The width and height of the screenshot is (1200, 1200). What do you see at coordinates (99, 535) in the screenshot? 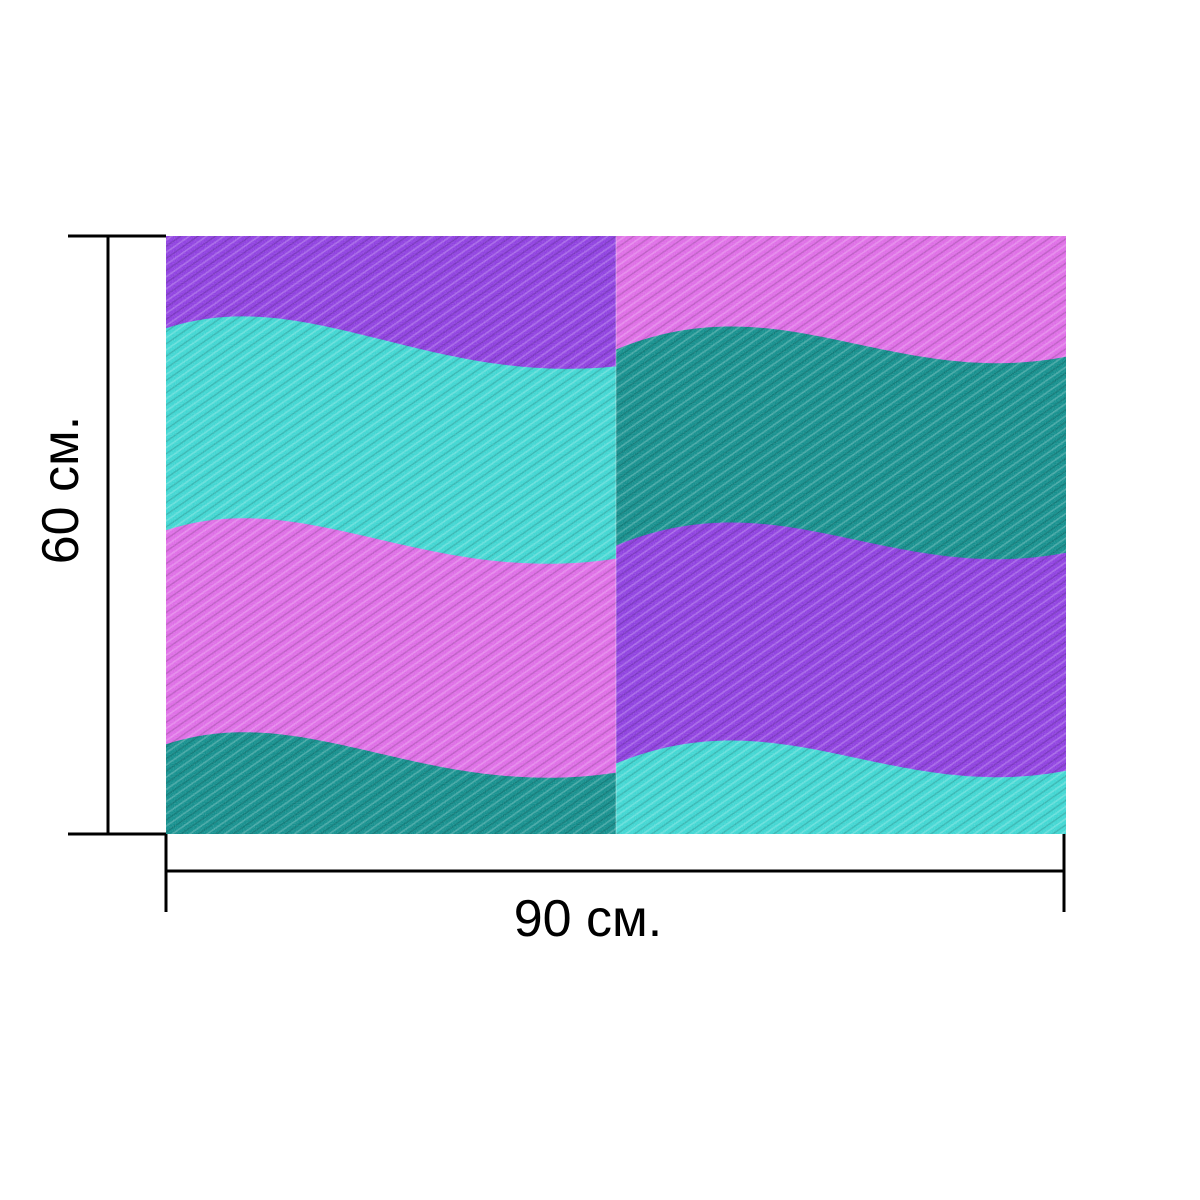
I see `height-dimension: 60 см.` at bounding box center [99, 535].